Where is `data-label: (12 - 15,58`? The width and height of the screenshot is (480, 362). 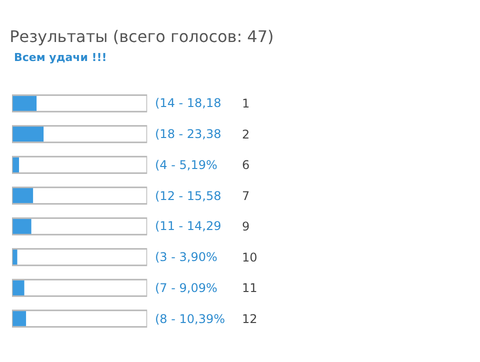 data-label: (12 - 15,58 is located at coordinates (188, 196).